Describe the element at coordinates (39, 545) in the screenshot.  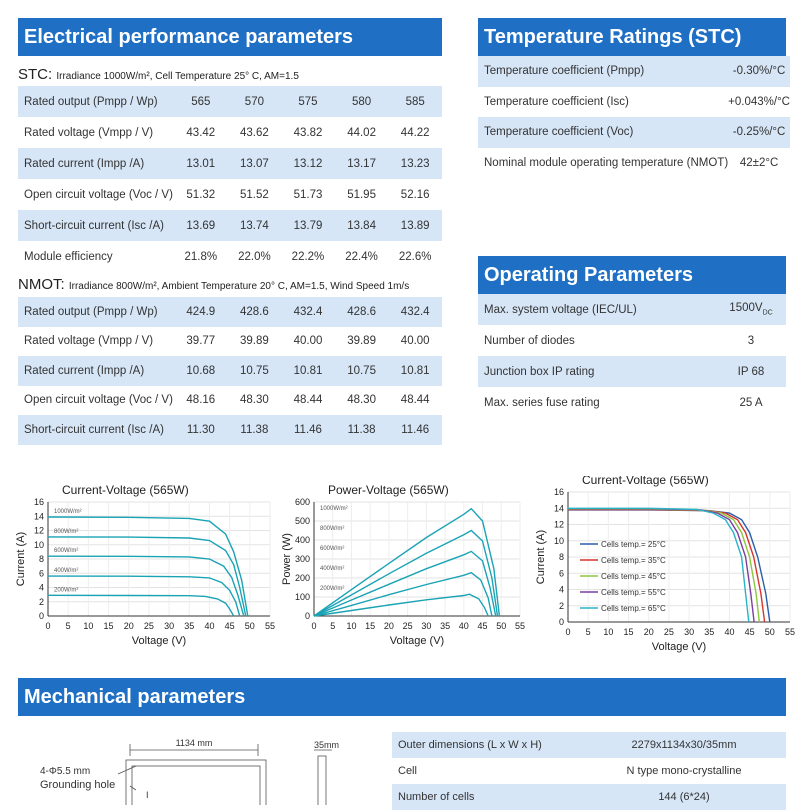
I see `y-tick-label: 10` at that location.